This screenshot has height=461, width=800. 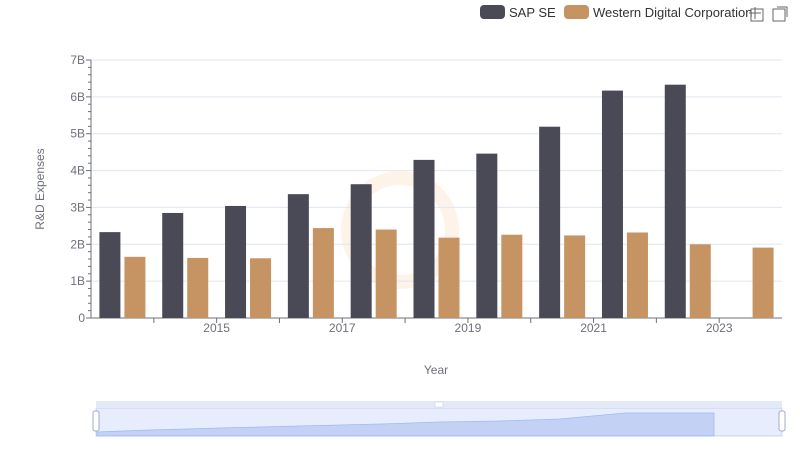 What do you see at coordinates (756, 14) in the screenshot?
I see `zoom-icon` at bounding box center [756, 14].